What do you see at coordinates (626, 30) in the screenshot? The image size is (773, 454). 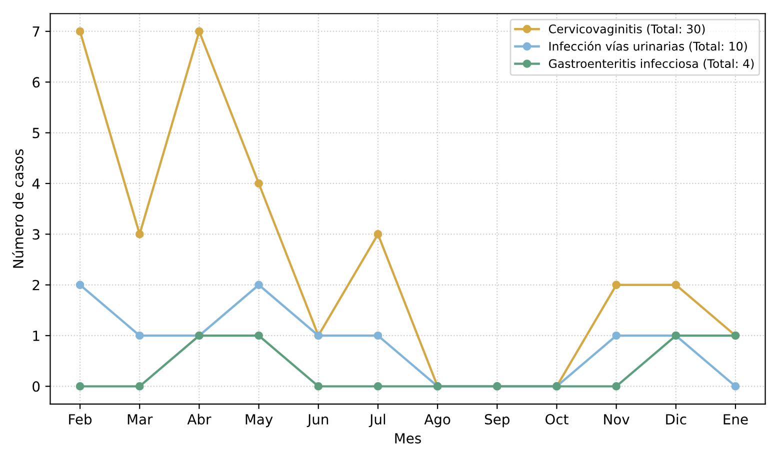 I see `legend-label: Cervicovaginitis (Total: 30)` at bounding box center [626, 30].